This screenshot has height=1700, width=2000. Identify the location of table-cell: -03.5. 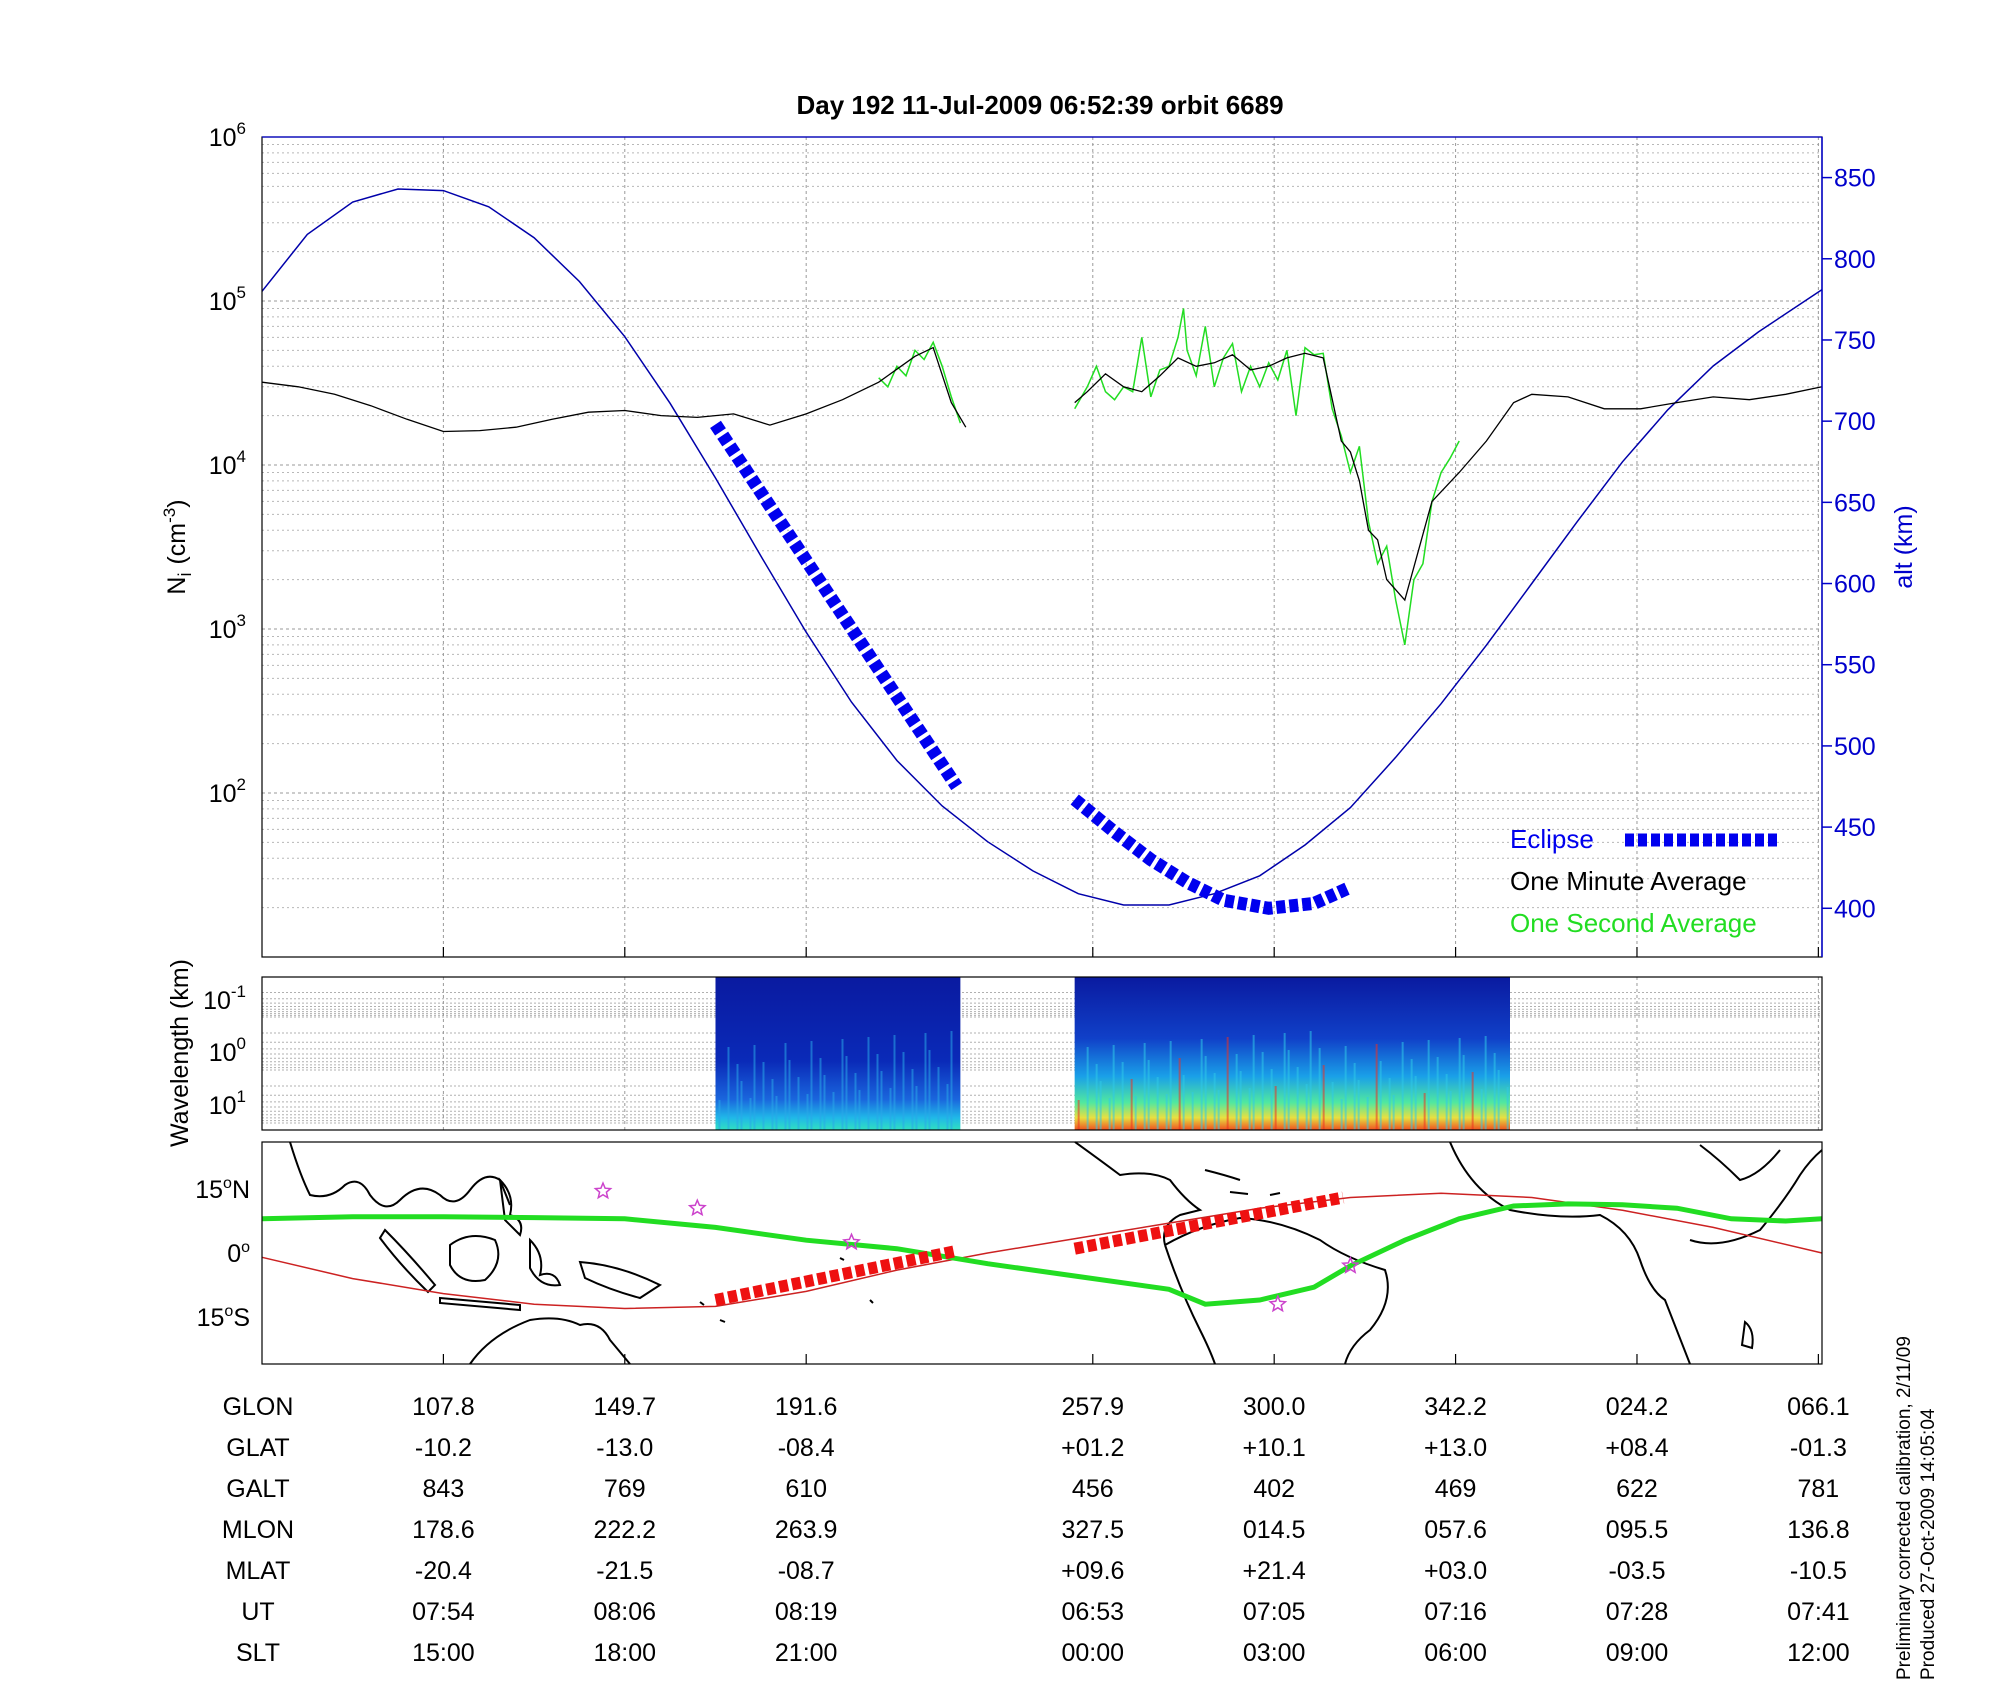
(1636, 1571).